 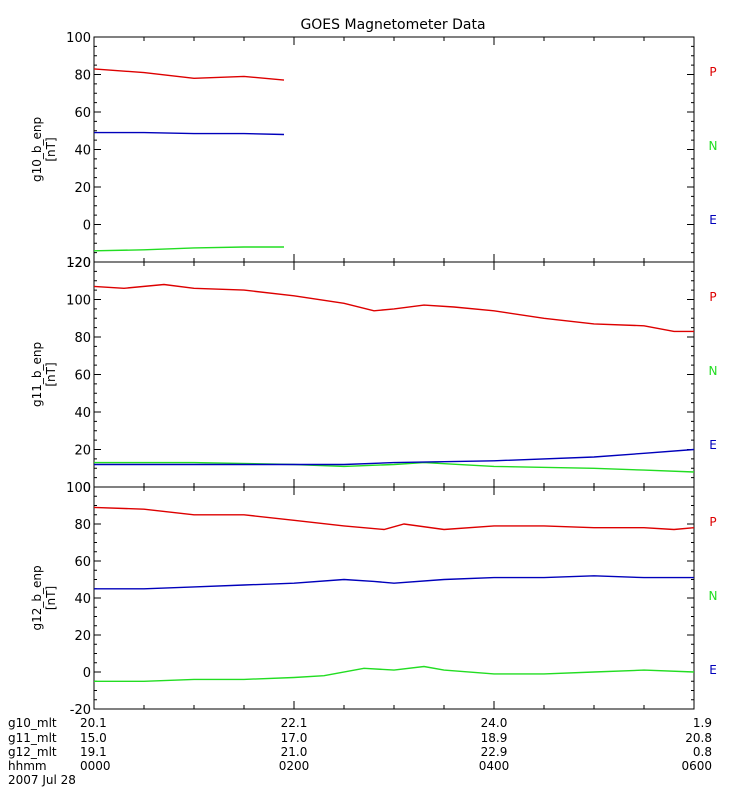 I want to click on x-tick-label: 0600, so click(x=696, y=766).